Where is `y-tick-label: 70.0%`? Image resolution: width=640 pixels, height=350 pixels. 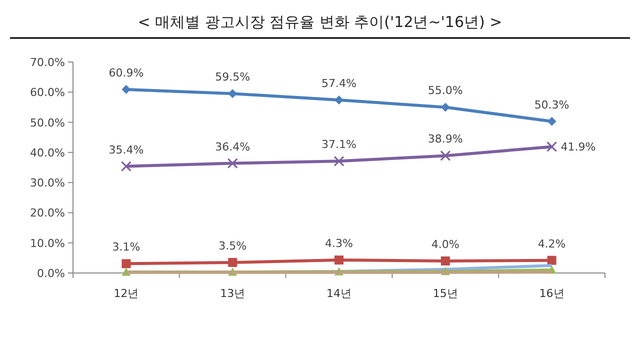 y-tick-label: 70.0% is located at coordinates (47, 62).